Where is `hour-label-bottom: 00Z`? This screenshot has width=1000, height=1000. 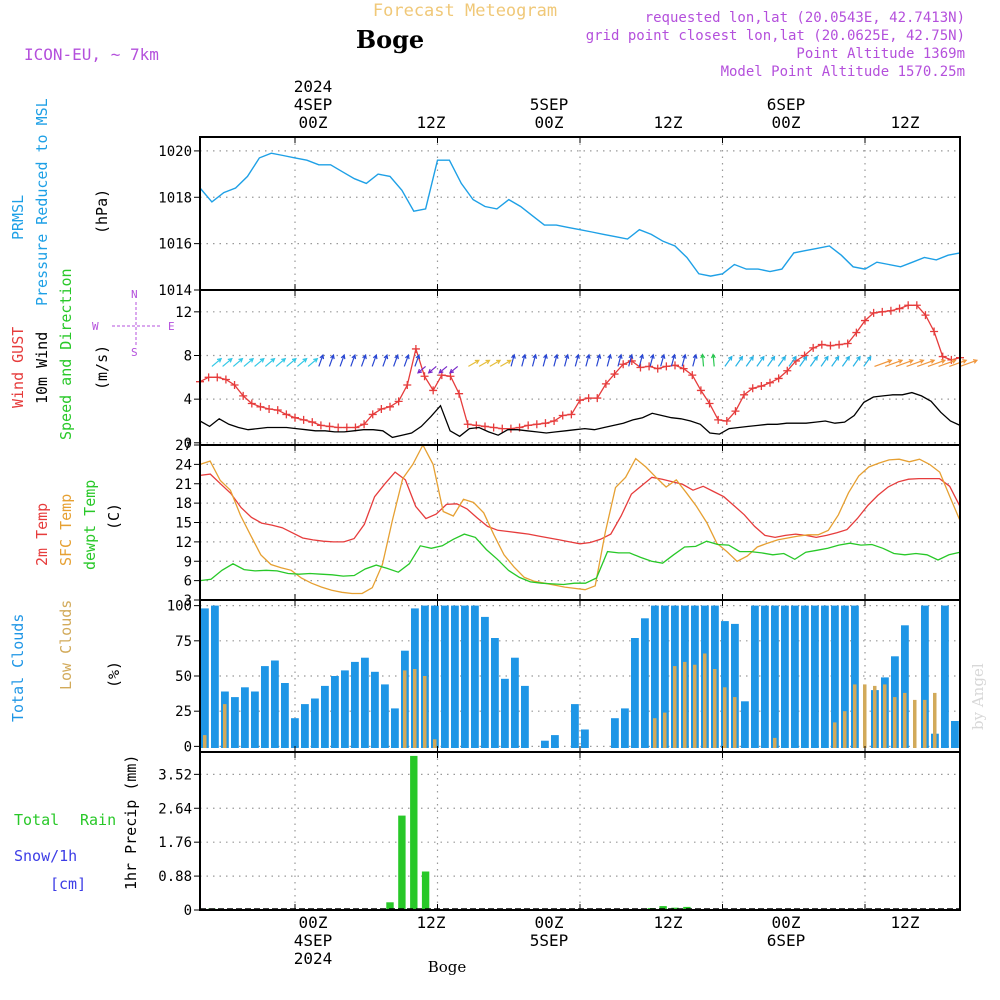 hour-label-bottom: 00Z is located at coordinates (313, 922).